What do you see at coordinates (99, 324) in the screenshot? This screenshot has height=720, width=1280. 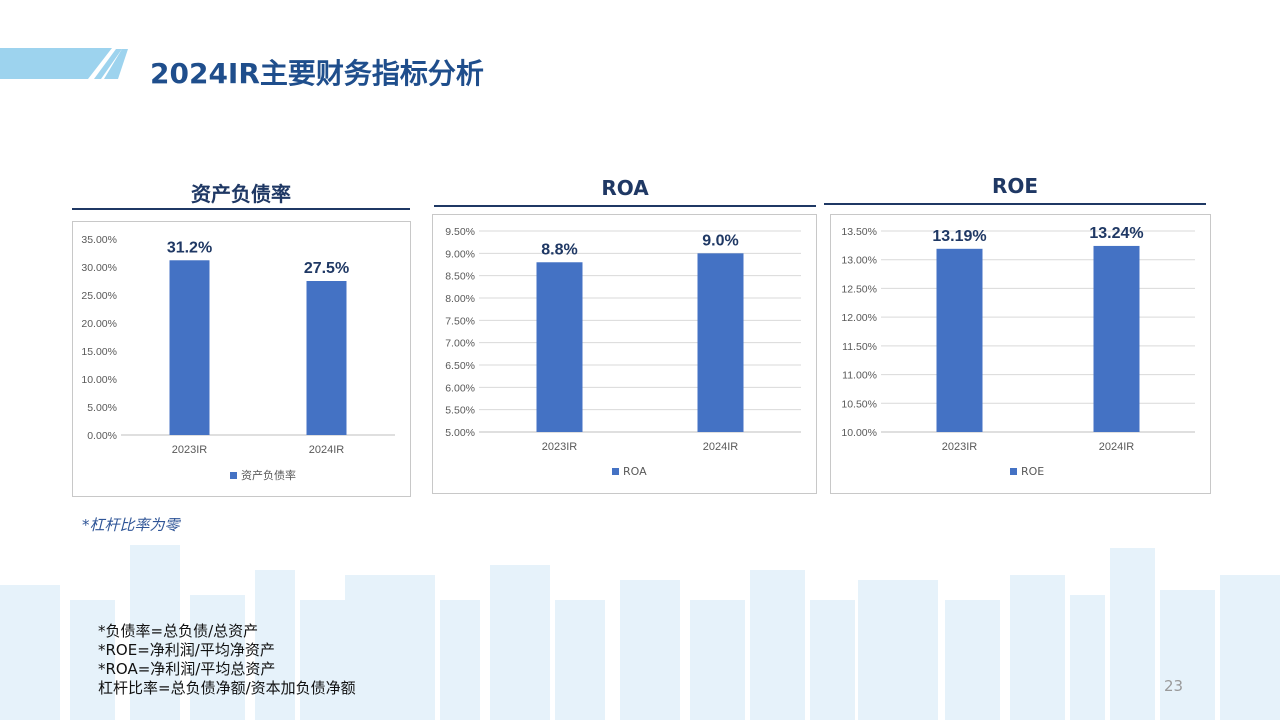 I see `y-tick-label: 20.00%` at bounding box center [99, 324].